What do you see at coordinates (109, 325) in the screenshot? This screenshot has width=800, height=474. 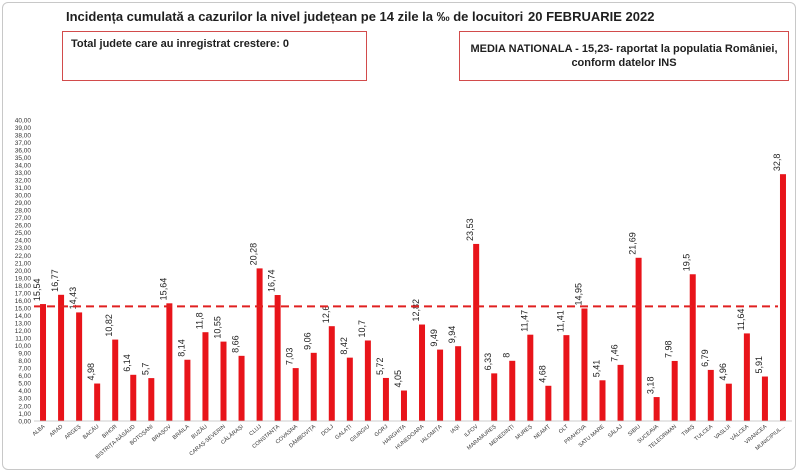 I see `bar-value-label: 10,82` at bounding box center [109, 325].